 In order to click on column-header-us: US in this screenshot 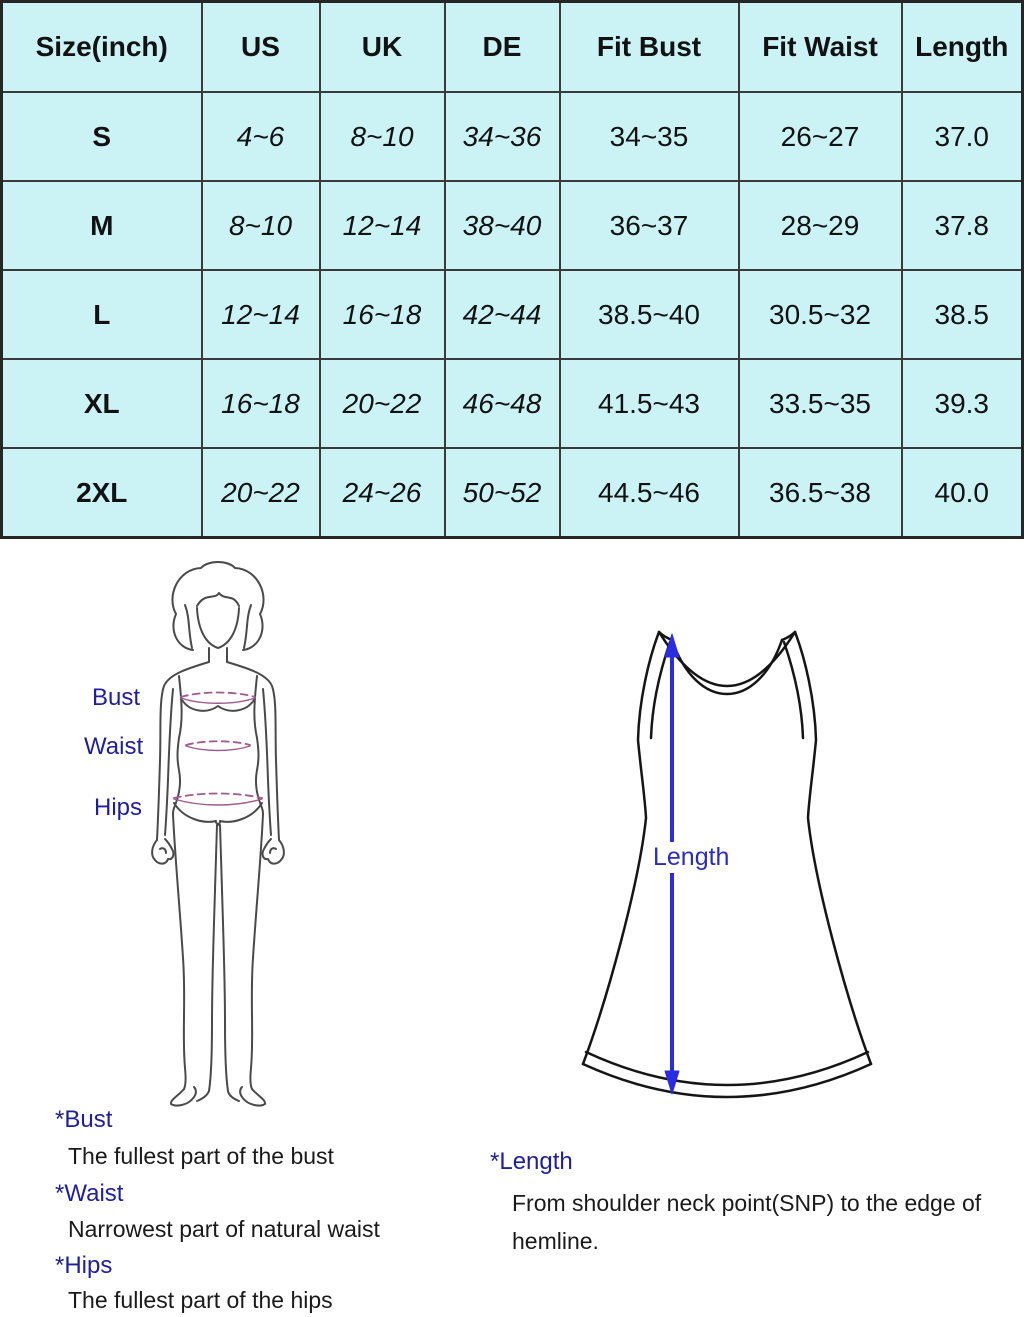, I will do `click(260, 46)`.